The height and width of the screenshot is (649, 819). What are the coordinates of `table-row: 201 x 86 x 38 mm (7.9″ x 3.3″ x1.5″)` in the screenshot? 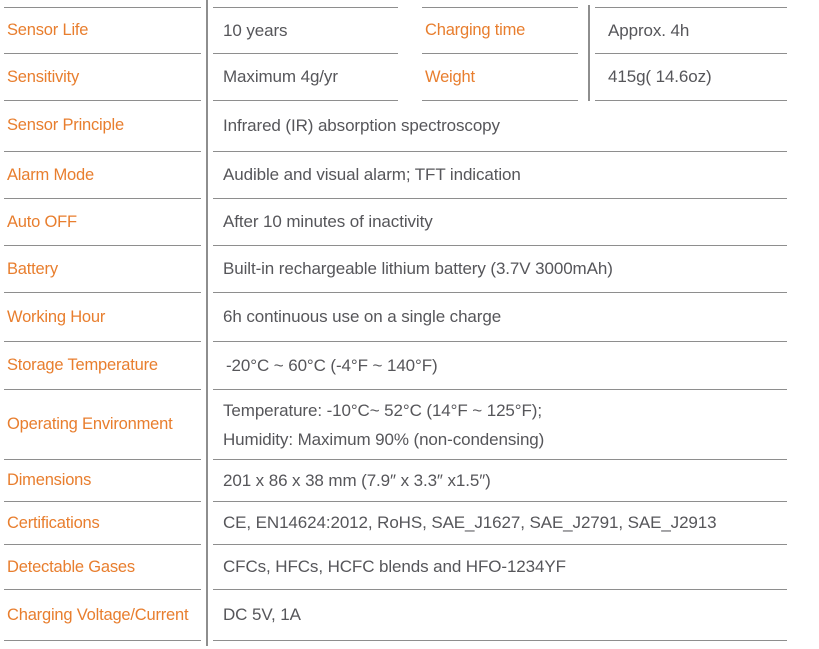 It's located at (500, 481).